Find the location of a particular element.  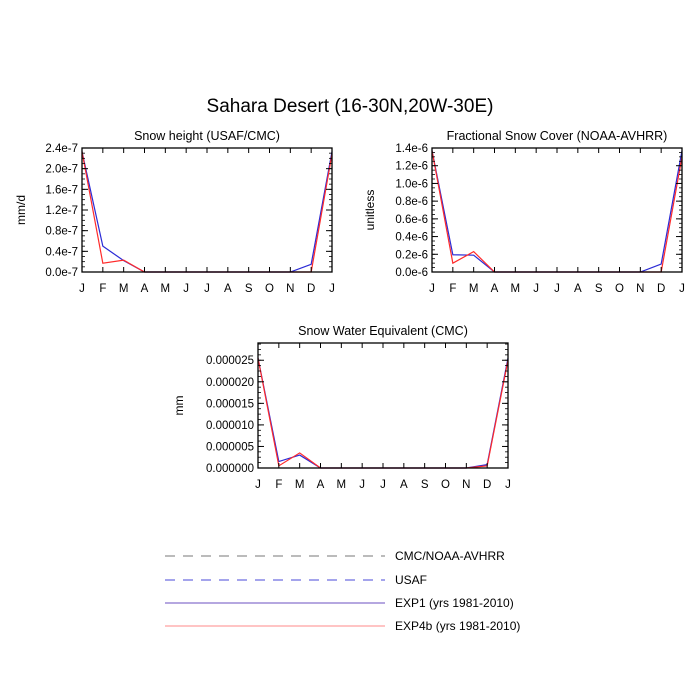

legend-item: CMC/NOAA-AVHRR is located at coordinates (335, 556).